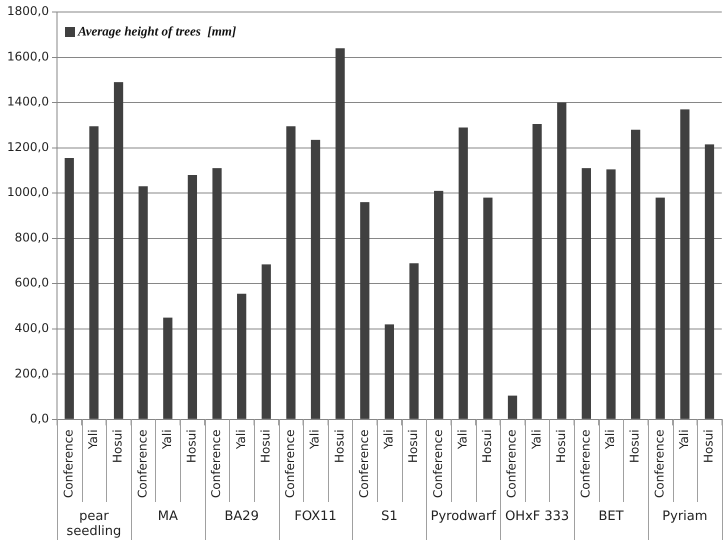  I want to click on text: BET, so click(611, 516).